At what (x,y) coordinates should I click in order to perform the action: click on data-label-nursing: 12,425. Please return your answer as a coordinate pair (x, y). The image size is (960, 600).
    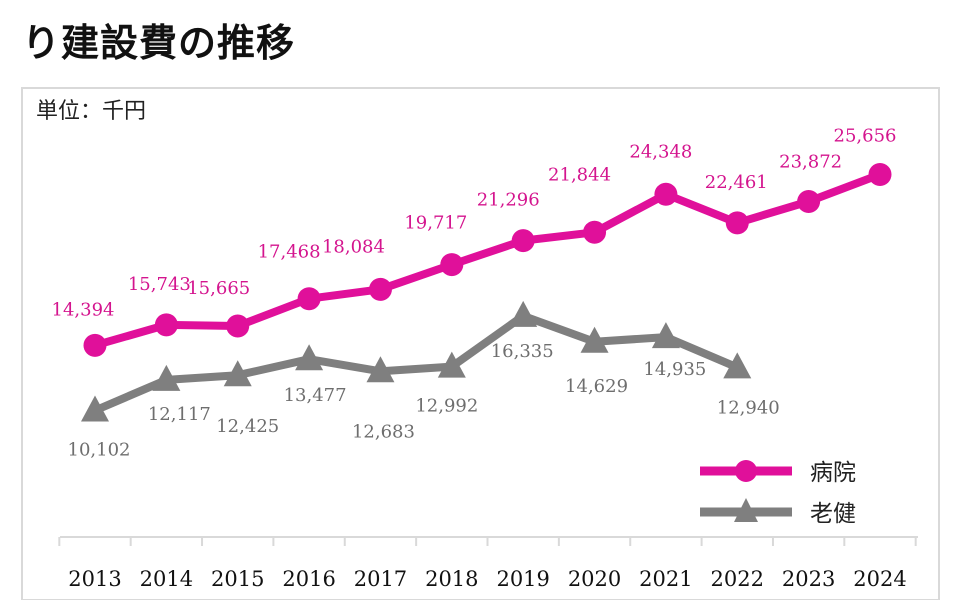
    Looking at the image, I should click on (247, 426).